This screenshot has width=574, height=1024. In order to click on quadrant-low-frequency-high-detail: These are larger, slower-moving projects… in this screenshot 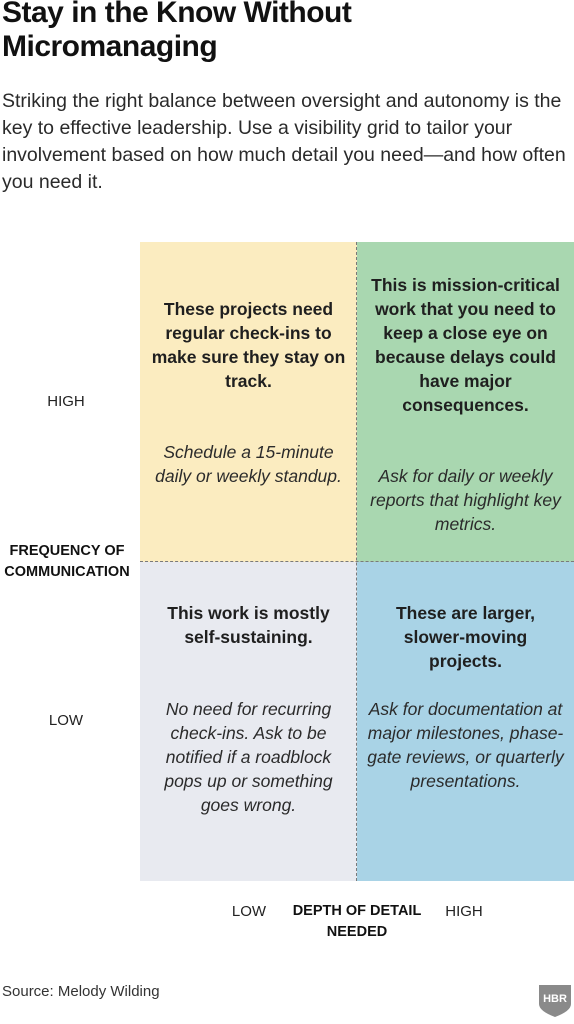, I will do `click(465, 721)`.